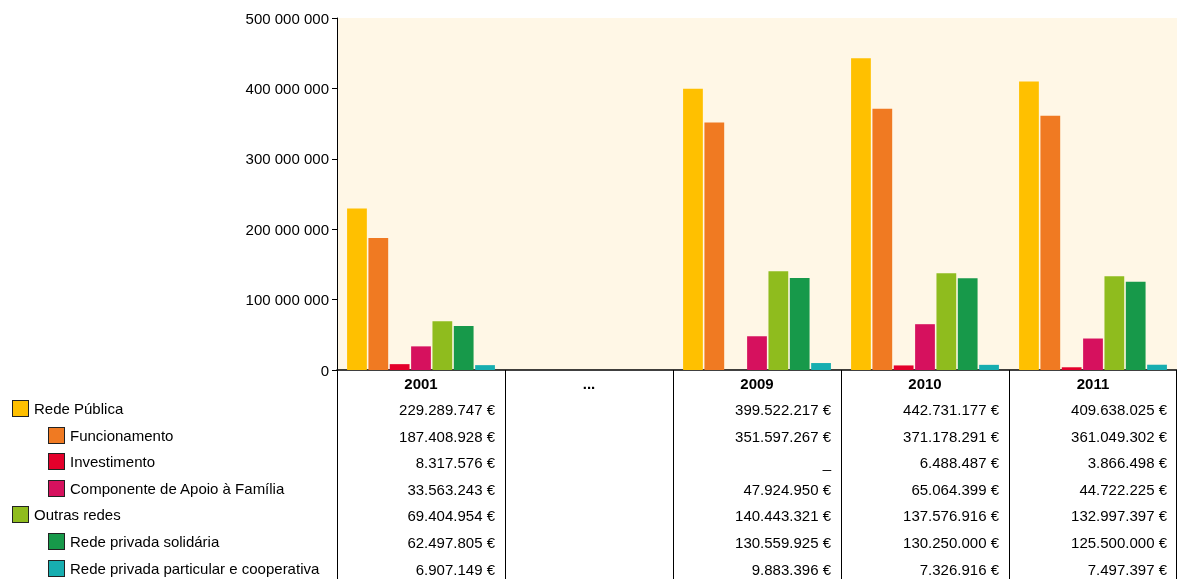 Image resolution: width=1177 pixels, height=579 pixels. I want to click on data-label: 125.500.000 €, so click(1118, 542).